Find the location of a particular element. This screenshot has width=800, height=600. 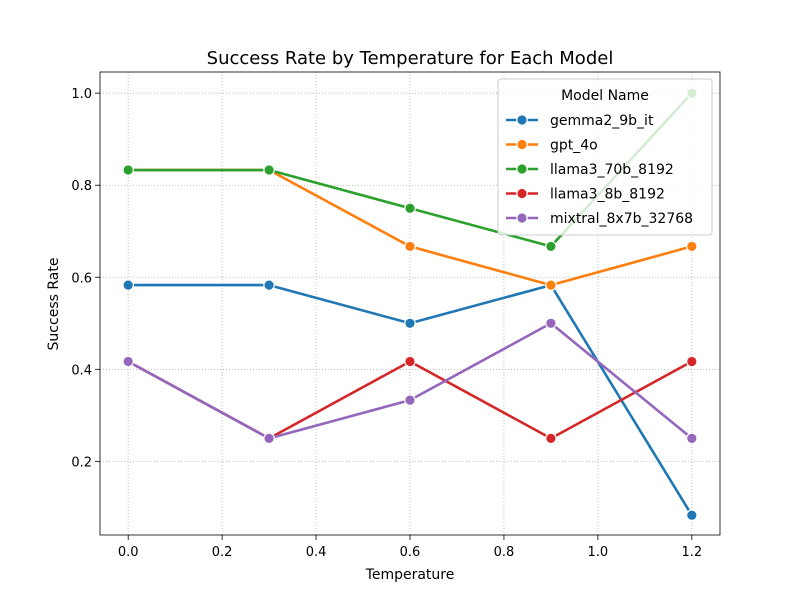

x-tick-label: 1.2 is located at coordinates (691, 552).